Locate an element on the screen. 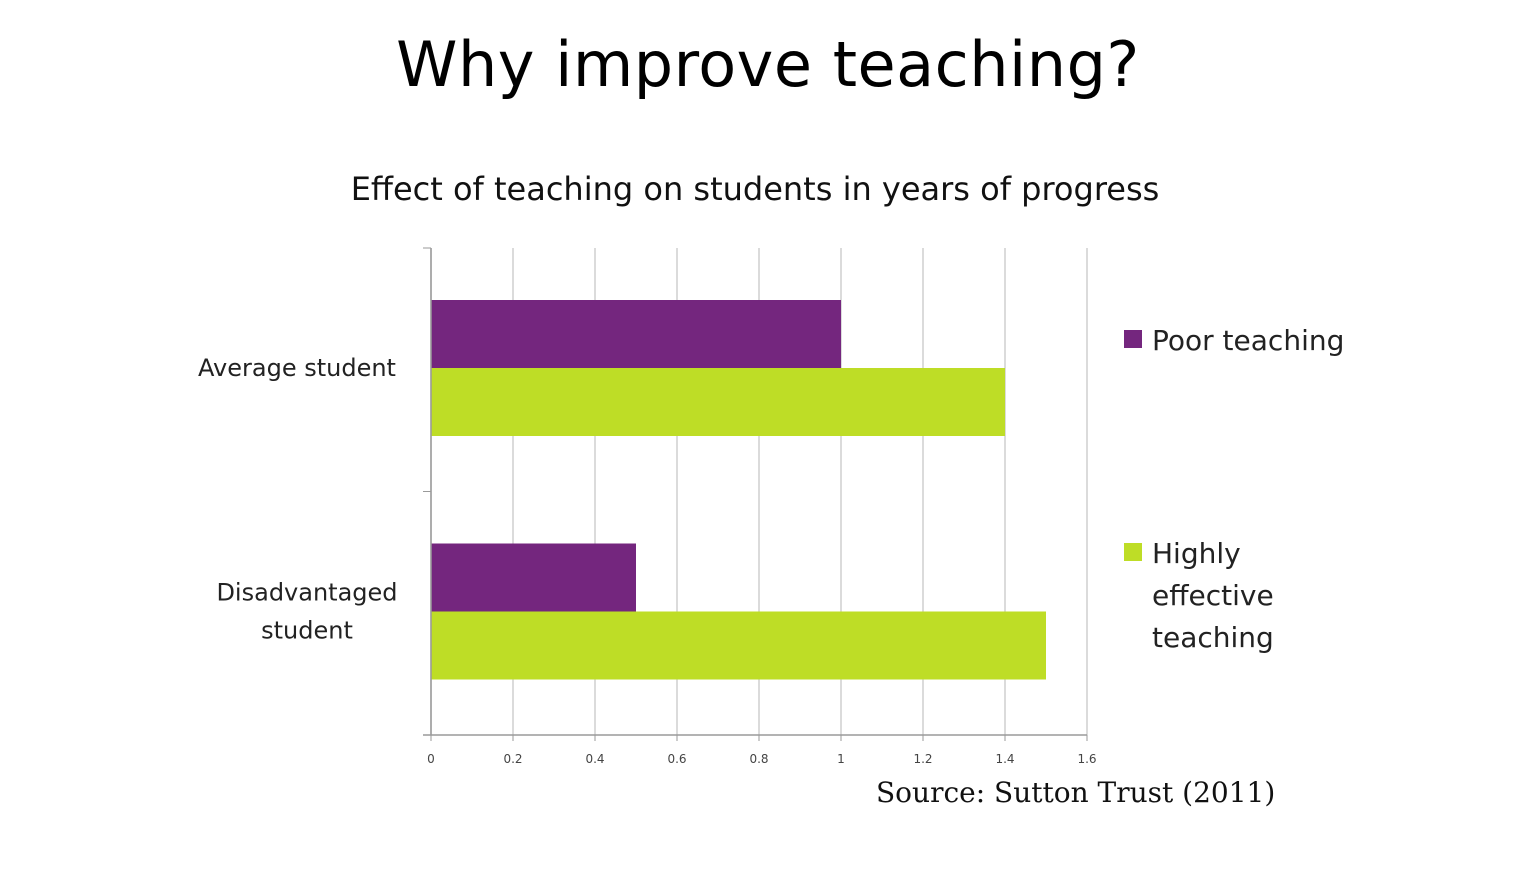 The height and width of the screenshot is (878, 1536). legend-label: Poor teaching is located at coordinates (1248, 340).